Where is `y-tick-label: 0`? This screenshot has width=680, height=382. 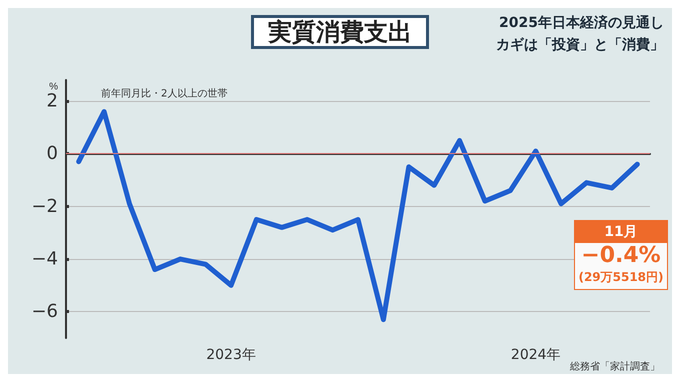
y-tick-label: 0 is located at coordinates (52, 153).